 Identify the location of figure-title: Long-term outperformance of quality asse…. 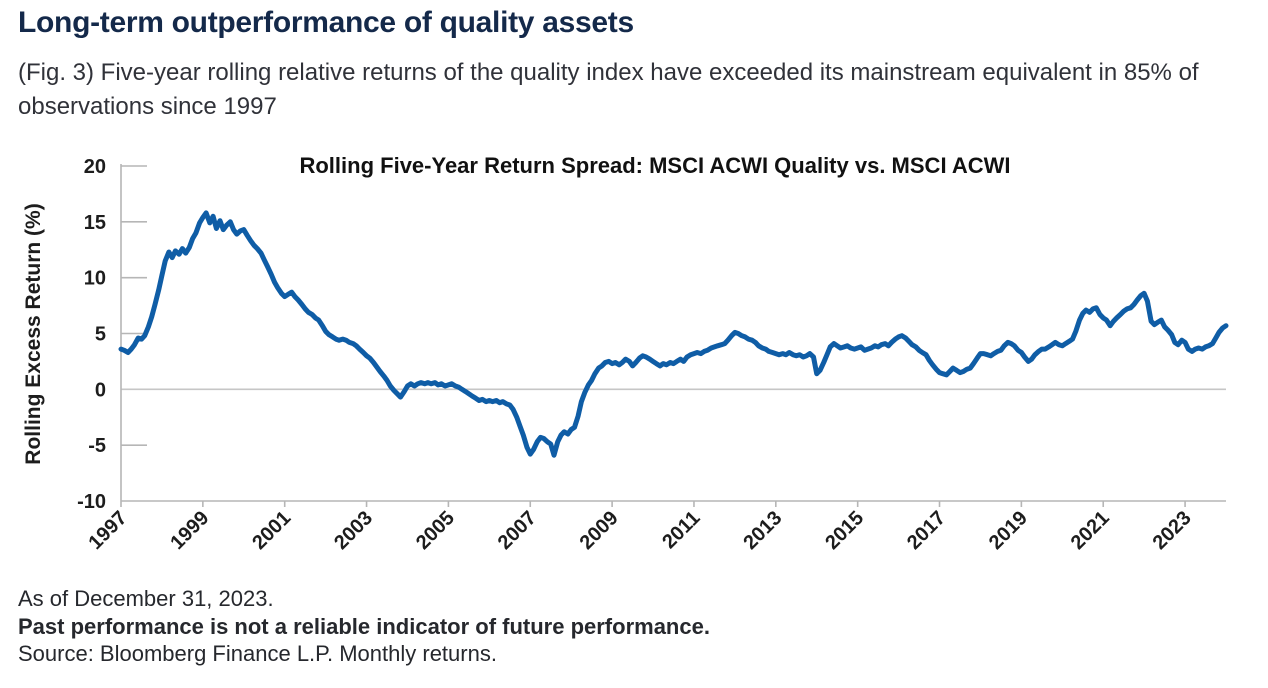
(326, 22).